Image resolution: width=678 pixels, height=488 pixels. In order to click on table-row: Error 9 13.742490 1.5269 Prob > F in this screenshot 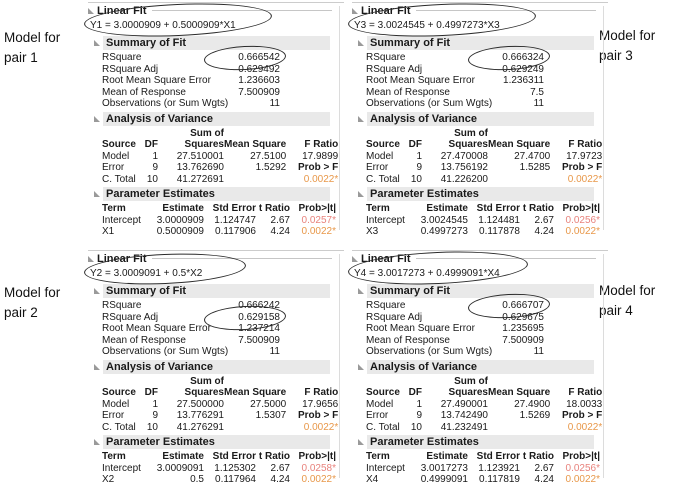, I will do `click(484, 416)`.